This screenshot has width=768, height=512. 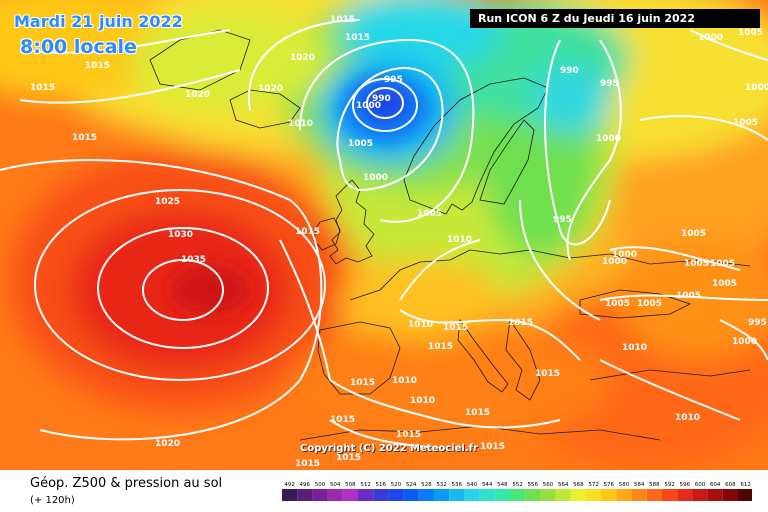 What do you see at coordinates (457, 485) in the screenshot?
I see `scale-tick-label: 536` at bounding box center [457, 485].